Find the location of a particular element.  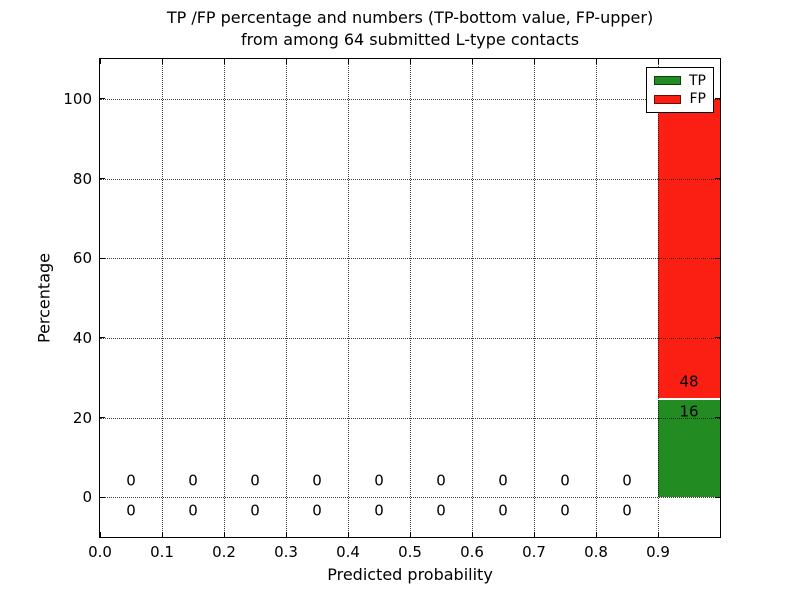

legend-entry-fp: FP is located at coordinates (680, 99).